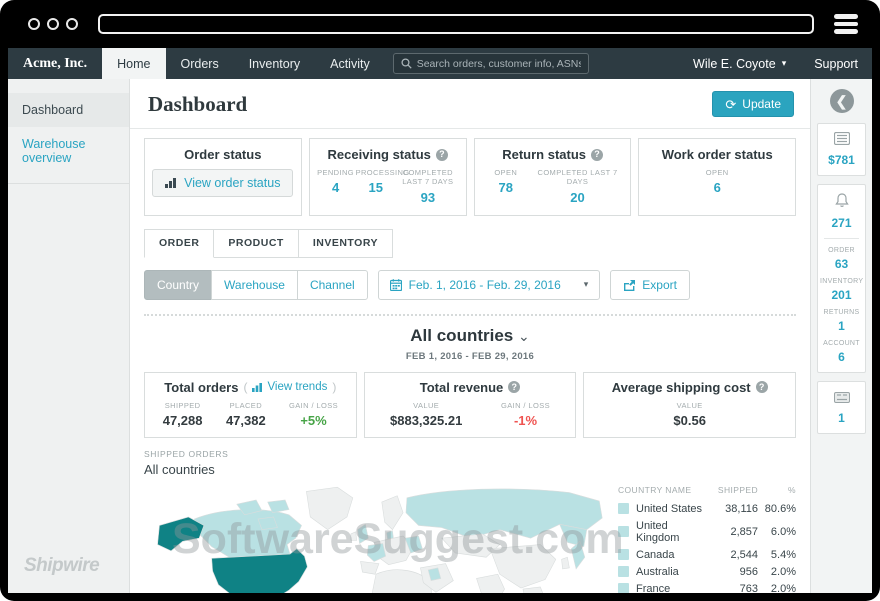 This screenshot has height=601, width=880. I want to click on user-menu: Wile E. Coyote ▾, so click(739, 63).